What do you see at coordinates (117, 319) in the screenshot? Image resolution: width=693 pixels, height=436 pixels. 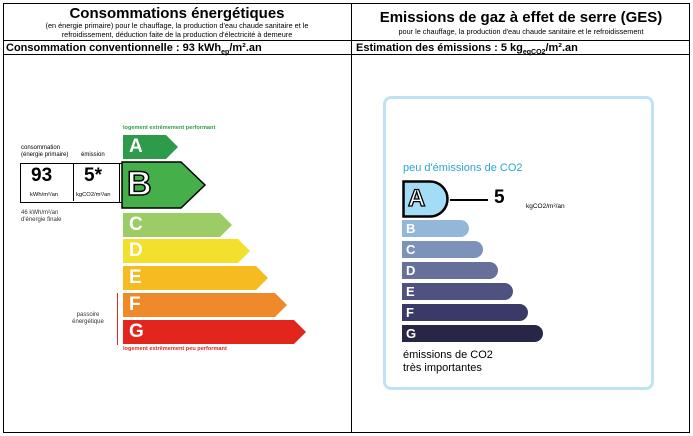 I see `passoire-bracket` at bounding box center [117, 319].